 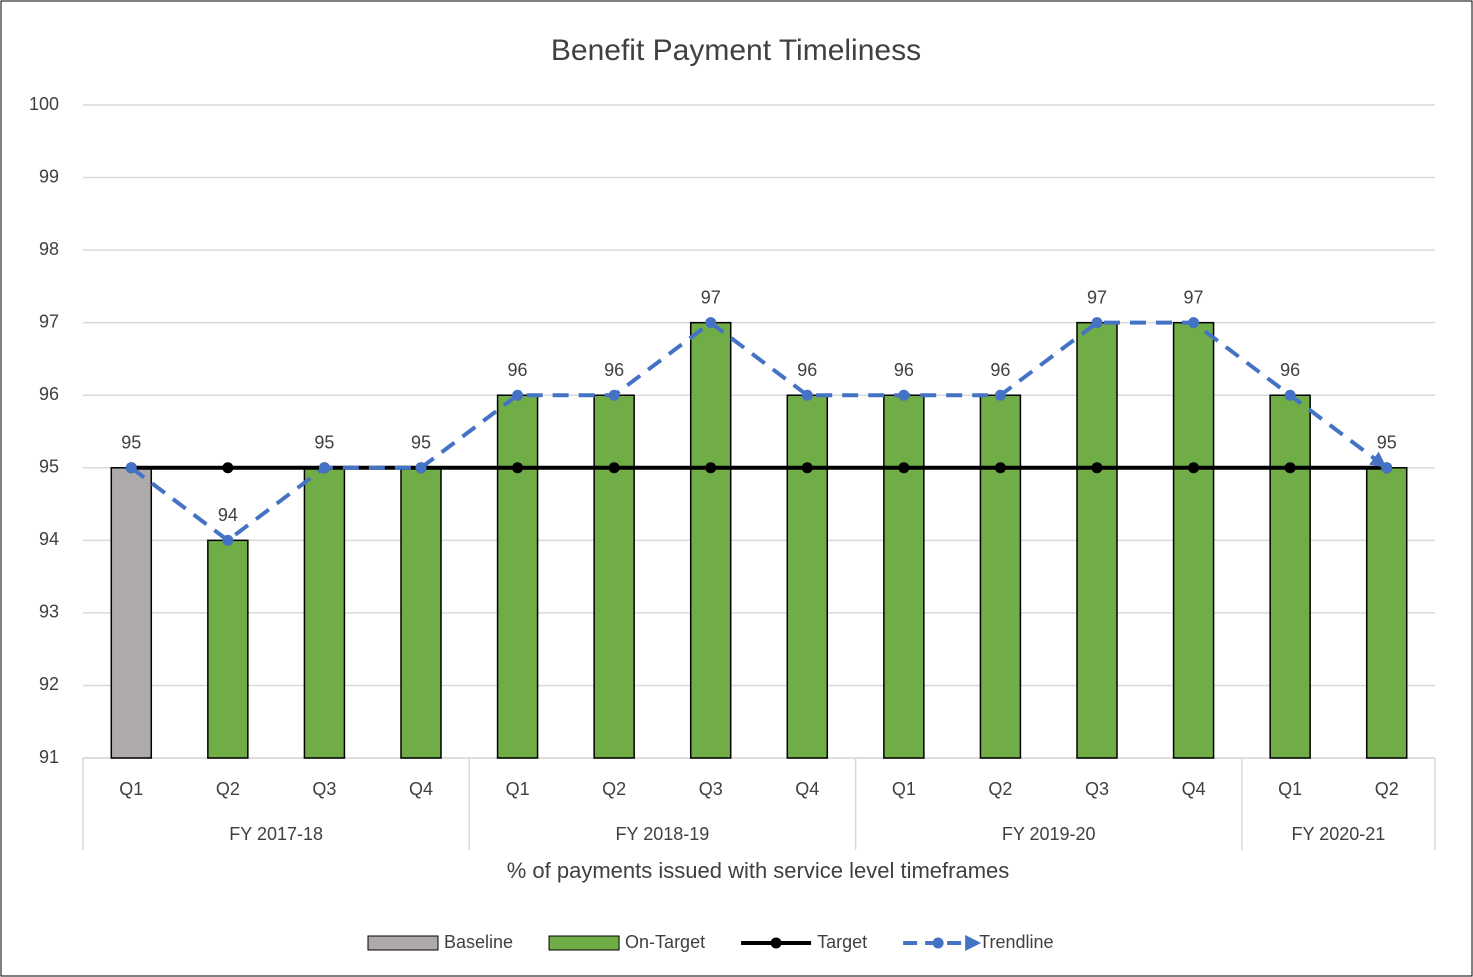 What do you see at coordinates (49, 757) in the screenshot?
I see `y-tick-label: 91` at bounding box center [49, 757].